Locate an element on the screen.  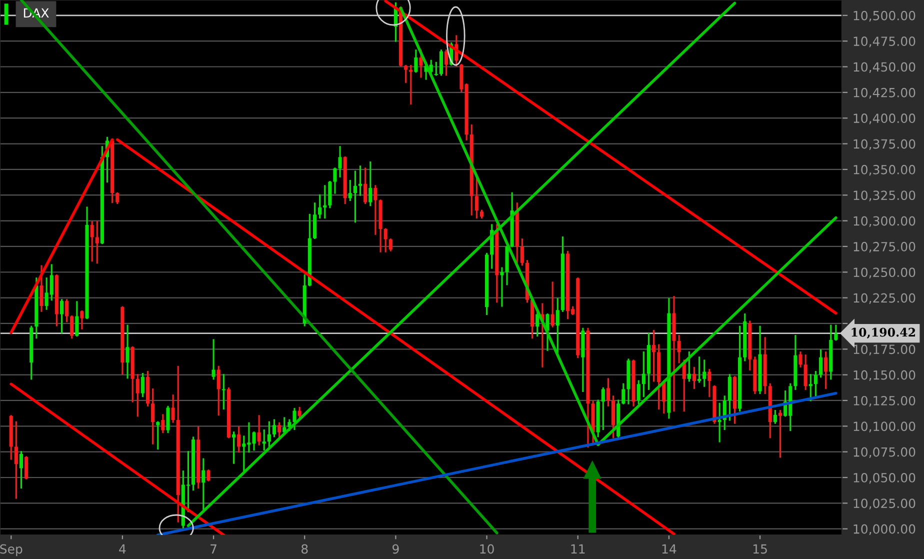
x-tick-label: 9 is located at coordinates (395, 549).